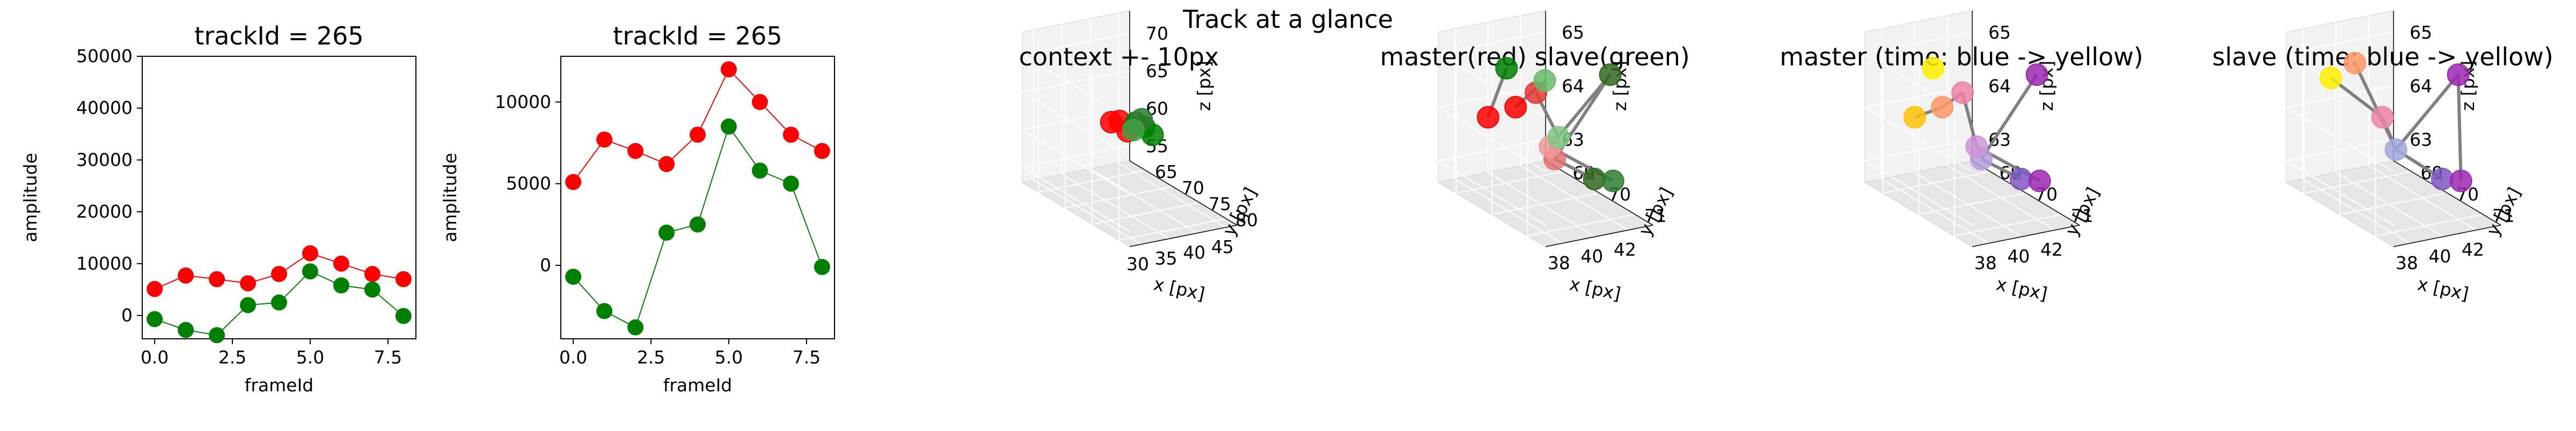 This screenshot has width=2576, height=431. Describe the element at coordinates (1157, 33) in the screenshot. I see `z-tick-label: 70` at that location.